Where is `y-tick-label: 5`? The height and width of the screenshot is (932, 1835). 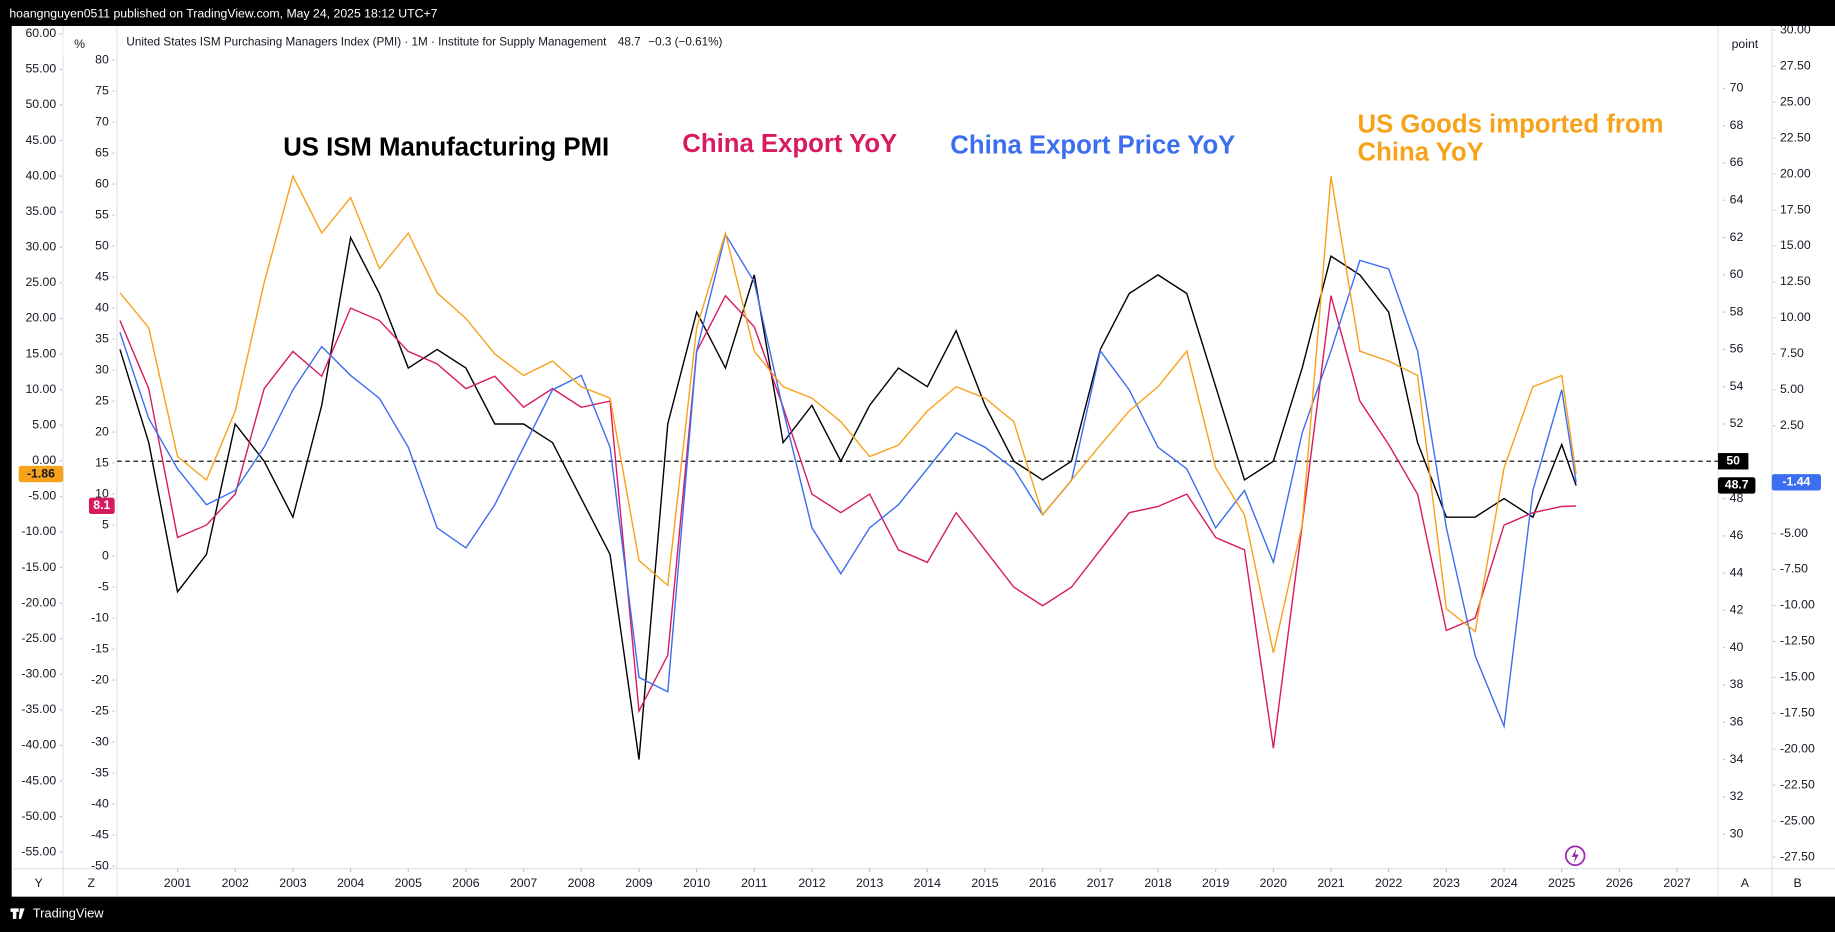
y-tick-label: 5 is located at coordinates (105, 524).